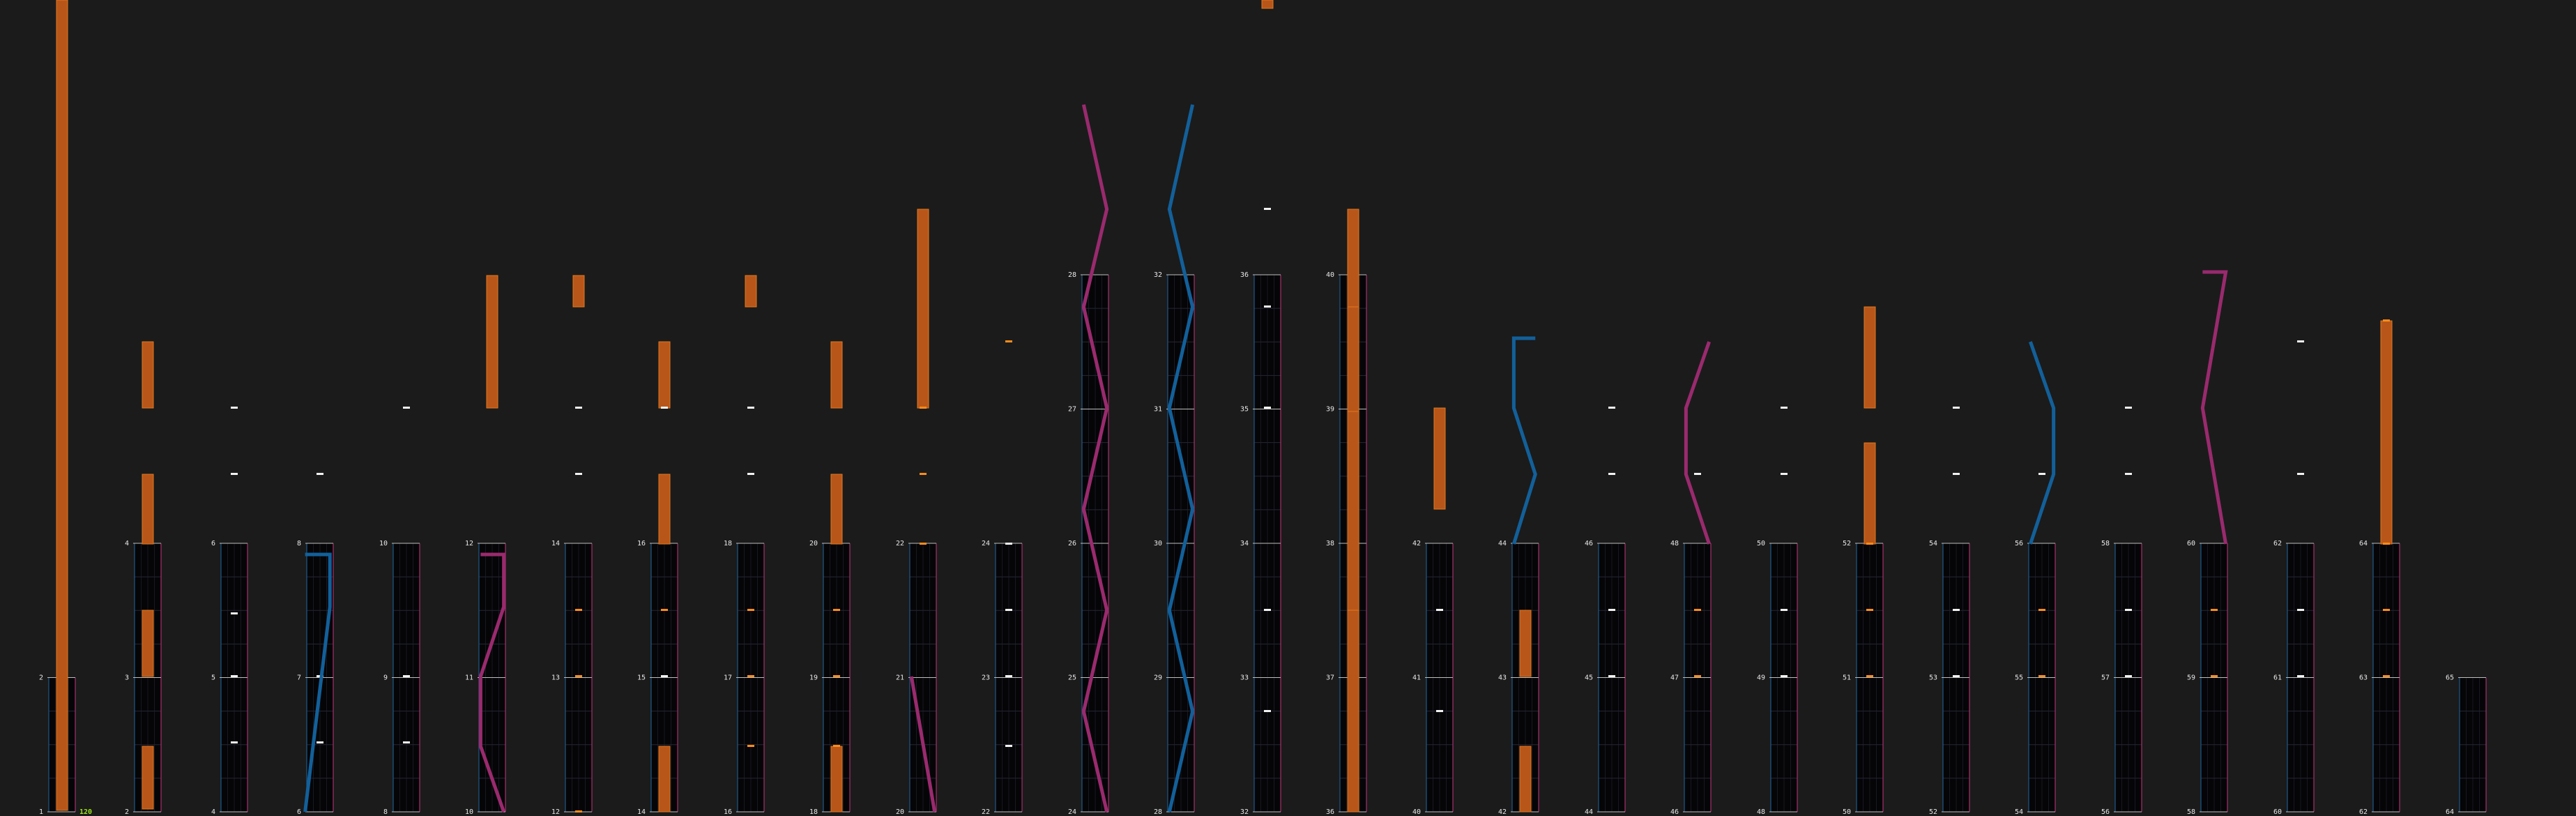 The width and height of the screenshot is (2576, 816). I want to click on measure-column: 2 3 4, so click(144, 578).